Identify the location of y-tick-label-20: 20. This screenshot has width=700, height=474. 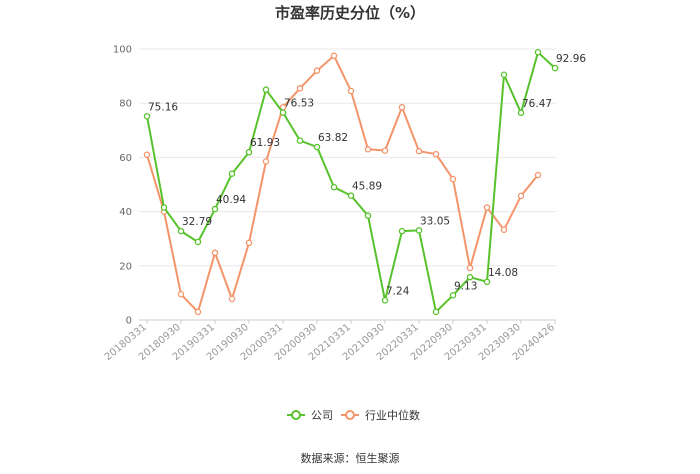
(125, 266).